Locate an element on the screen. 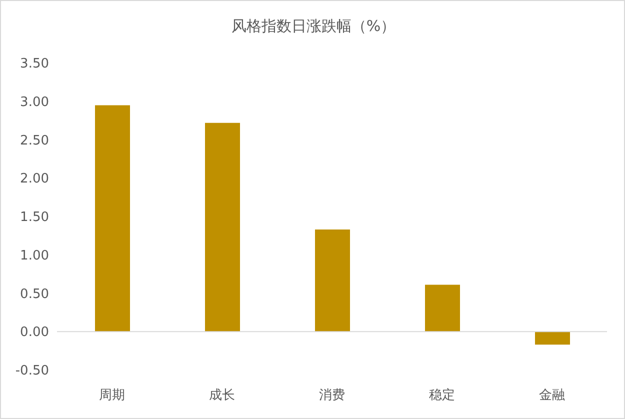 The width and height of the screenshot is (625, 419). y-tick-label: 0.00 is located at coordinates (34, 332).